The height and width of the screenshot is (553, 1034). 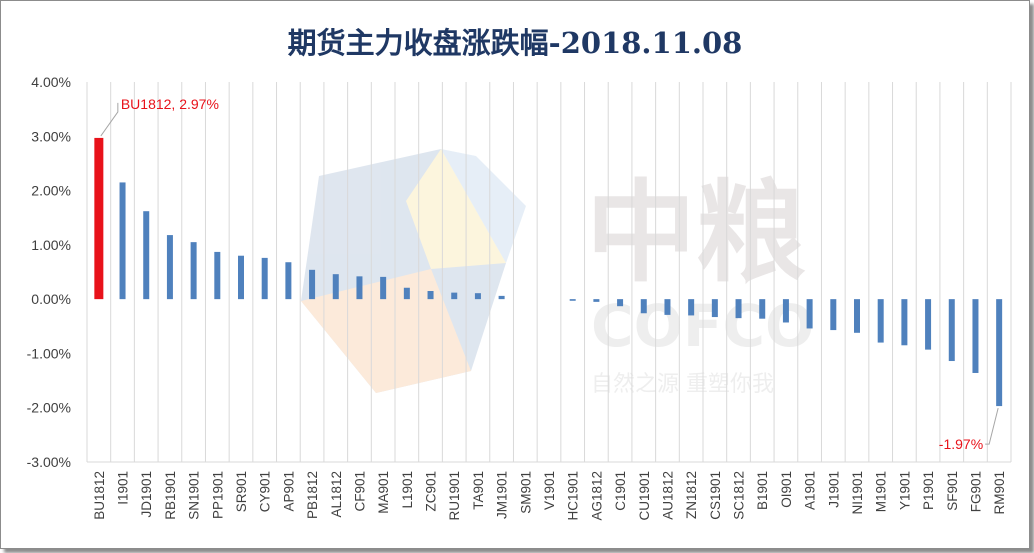 I want to click on bar-i1901, so click(x=122, y=241).